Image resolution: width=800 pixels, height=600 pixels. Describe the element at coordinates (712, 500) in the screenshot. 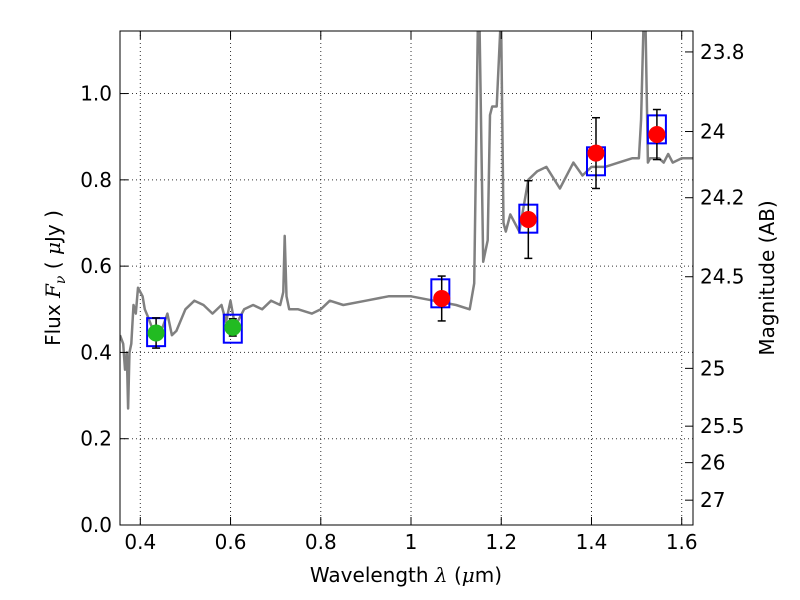

I see `y2-tick-label: 27` at that location.